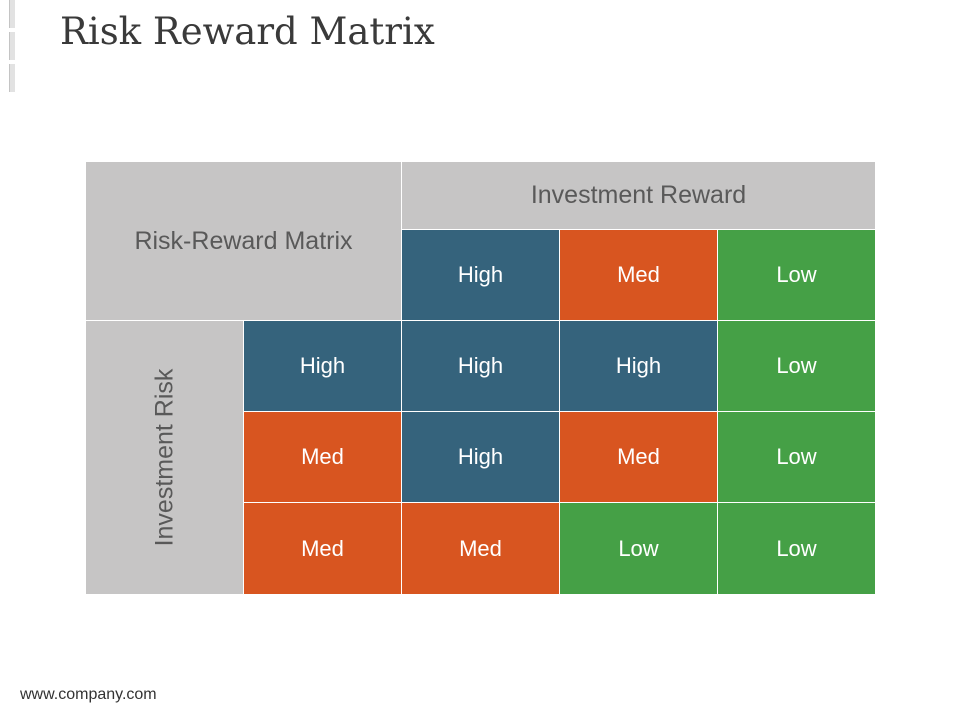 The image size is (960, 720). What do you see at coordinates (88, 694) in the screenshot?
I see `footer-url: www.company.com` at bounding box center [88, 694].